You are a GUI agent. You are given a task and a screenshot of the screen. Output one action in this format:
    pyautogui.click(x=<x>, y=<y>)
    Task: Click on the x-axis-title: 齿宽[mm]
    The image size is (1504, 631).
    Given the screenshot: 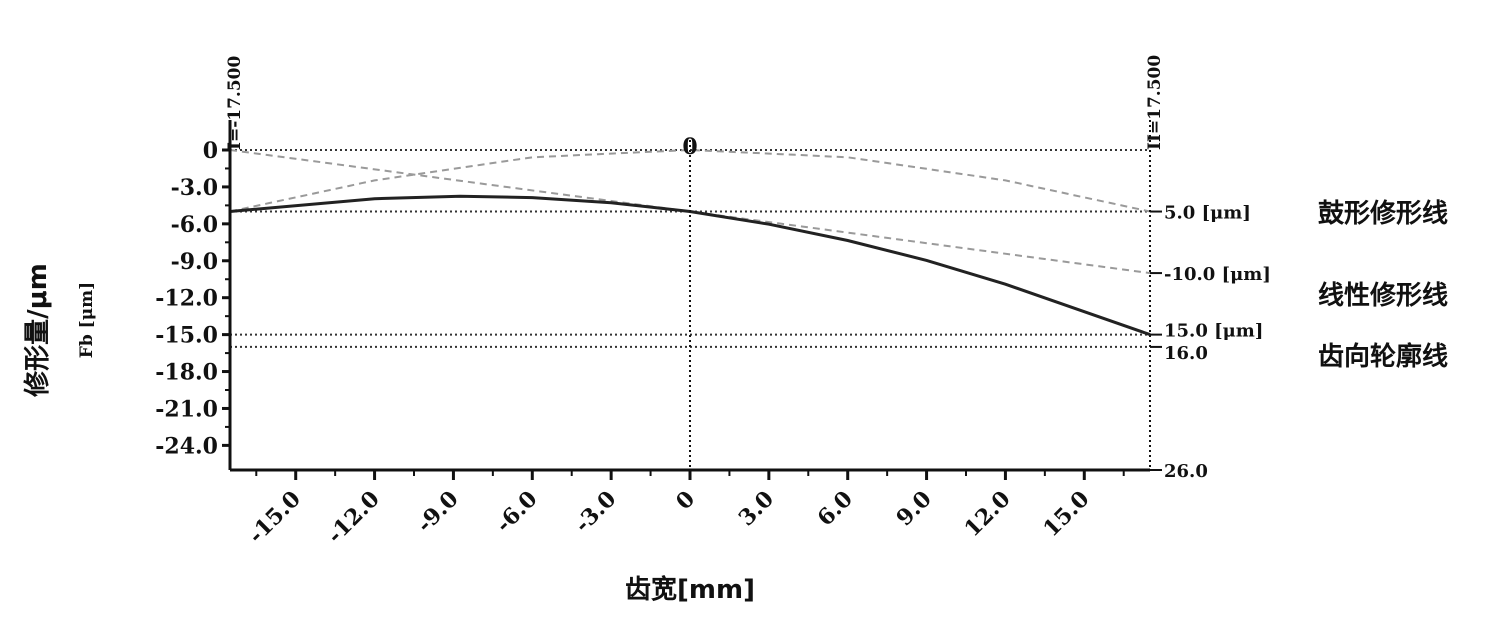 What is the action you would take?
    pyautogui.click(x=690, y=589)
    